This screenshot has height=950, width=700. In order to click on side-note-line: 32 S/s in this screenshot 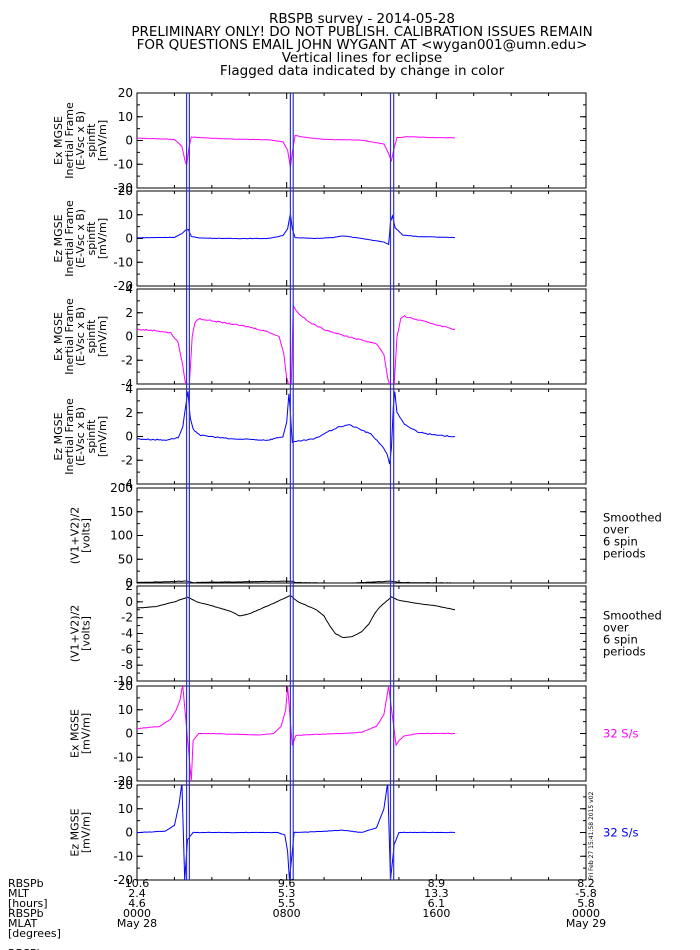, I will do `click(620, 734)`.